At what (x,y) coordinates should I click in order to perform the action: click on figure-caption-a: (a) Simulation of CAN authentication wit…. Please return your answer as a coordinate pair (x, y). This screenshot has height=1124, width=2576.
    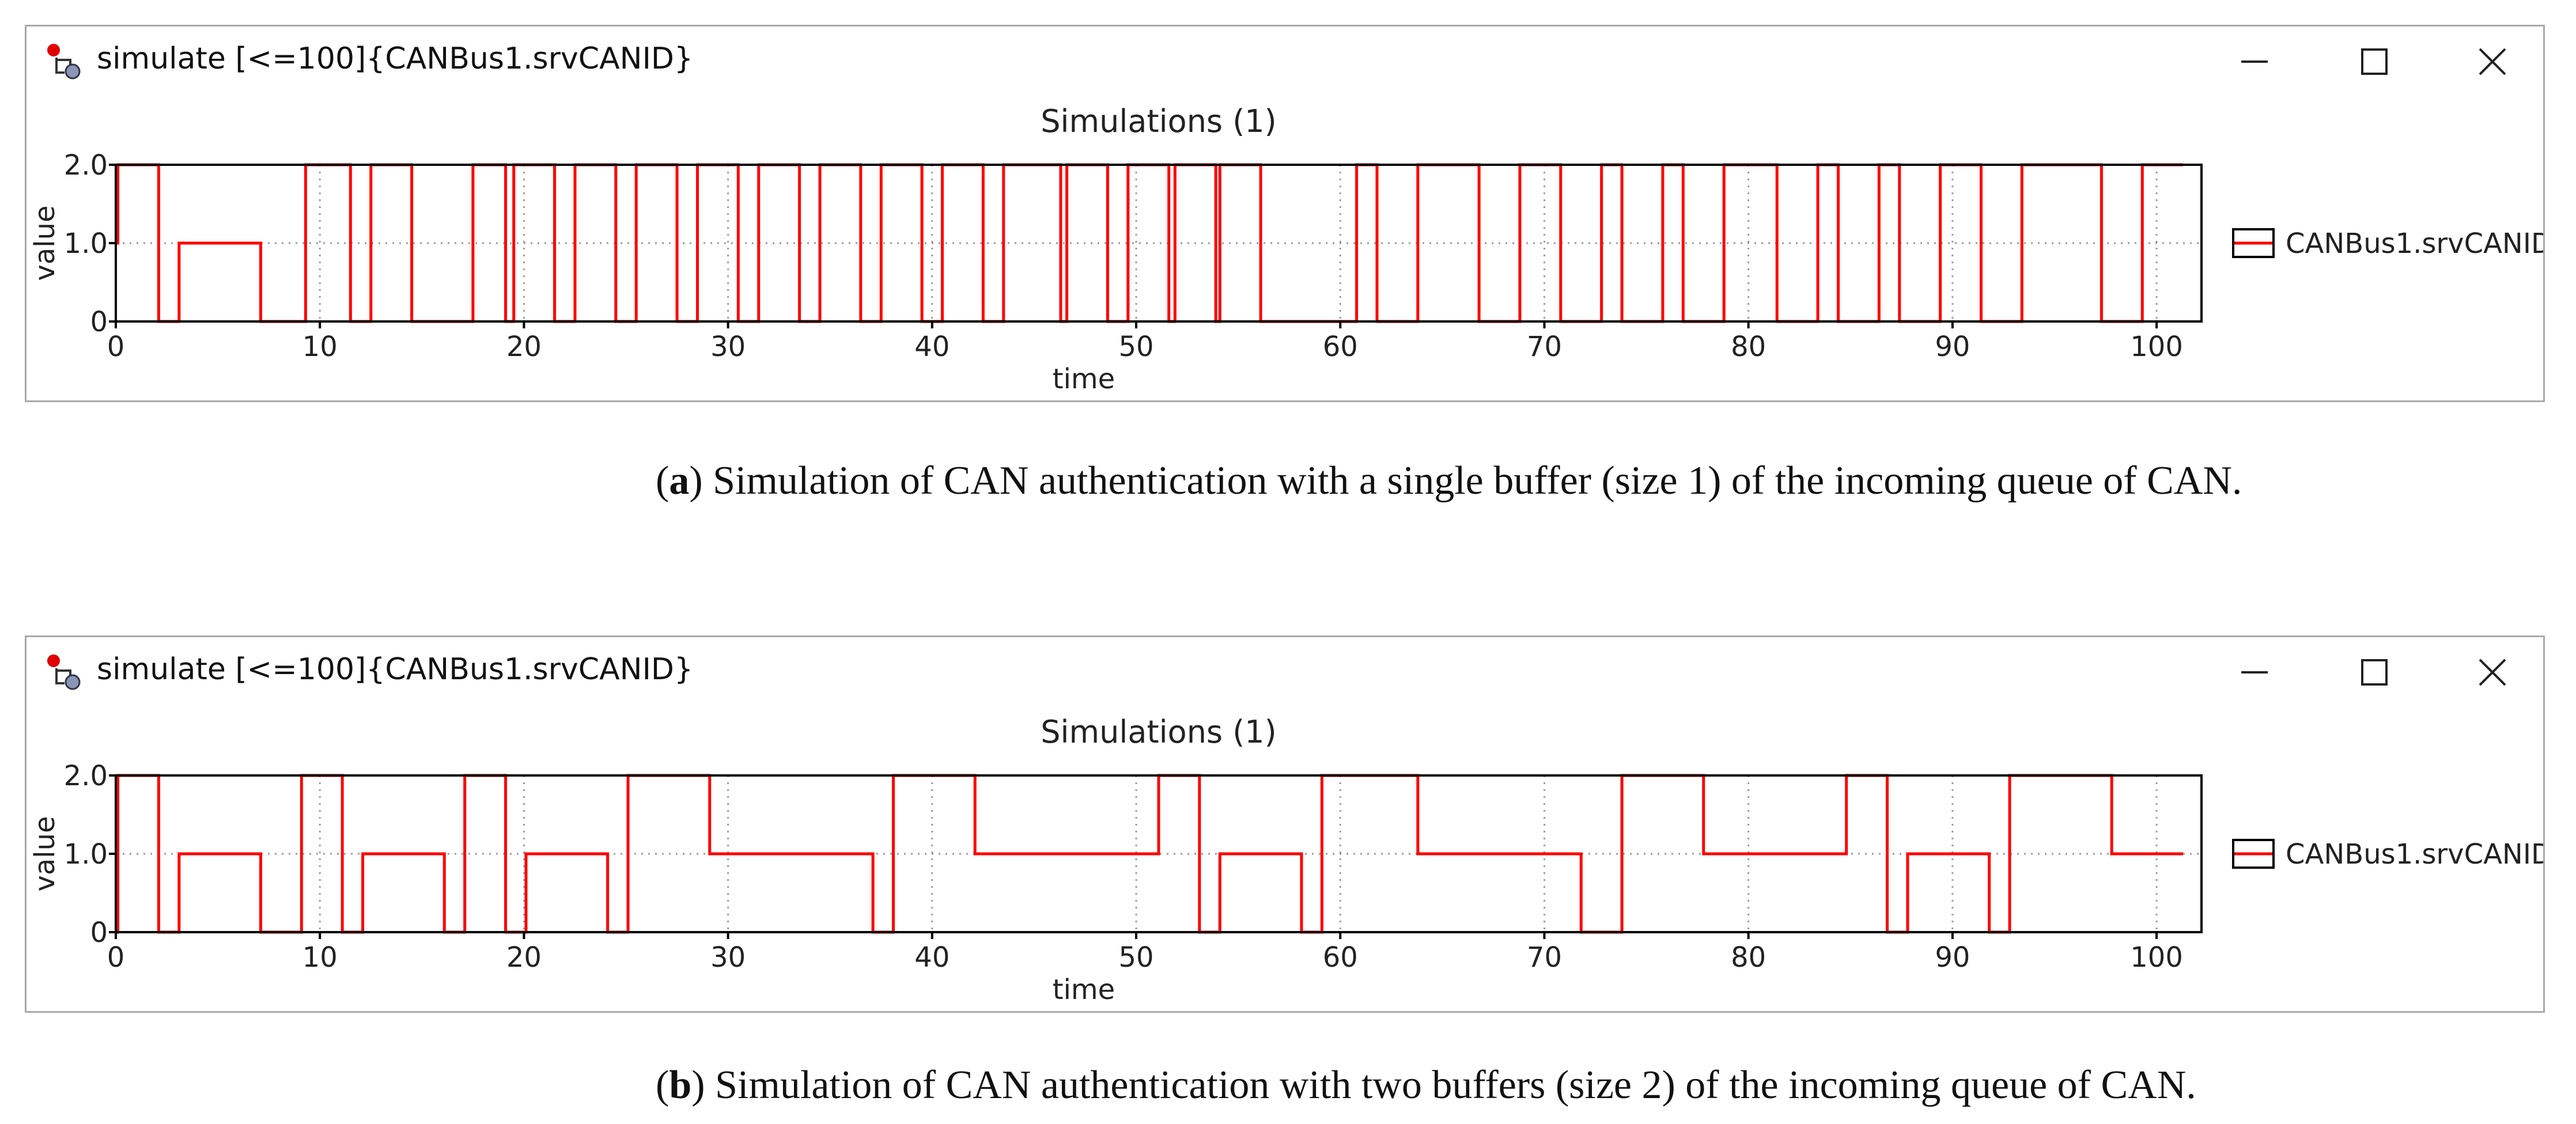
    Looking at the image, I should click on (1449, 481).